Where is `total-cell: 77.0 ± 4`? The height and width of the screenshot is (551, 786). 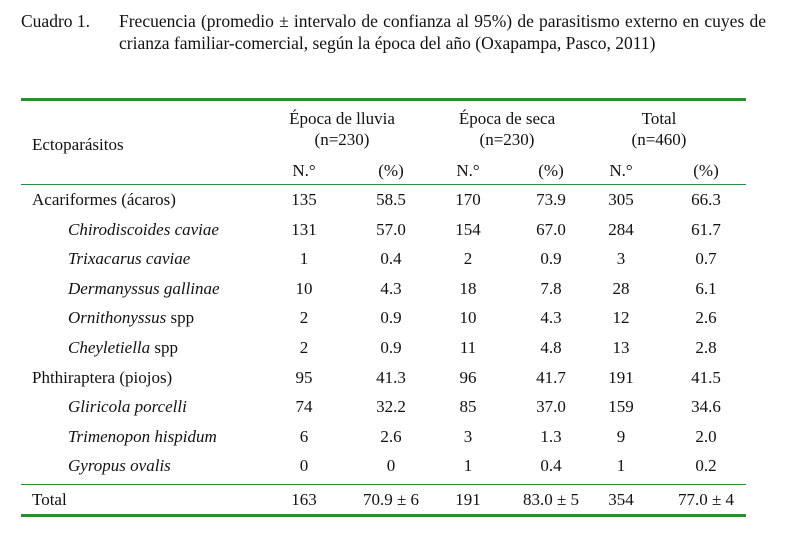 total-cell: 77.0 ± 4 is located at coordinates (706, 499).